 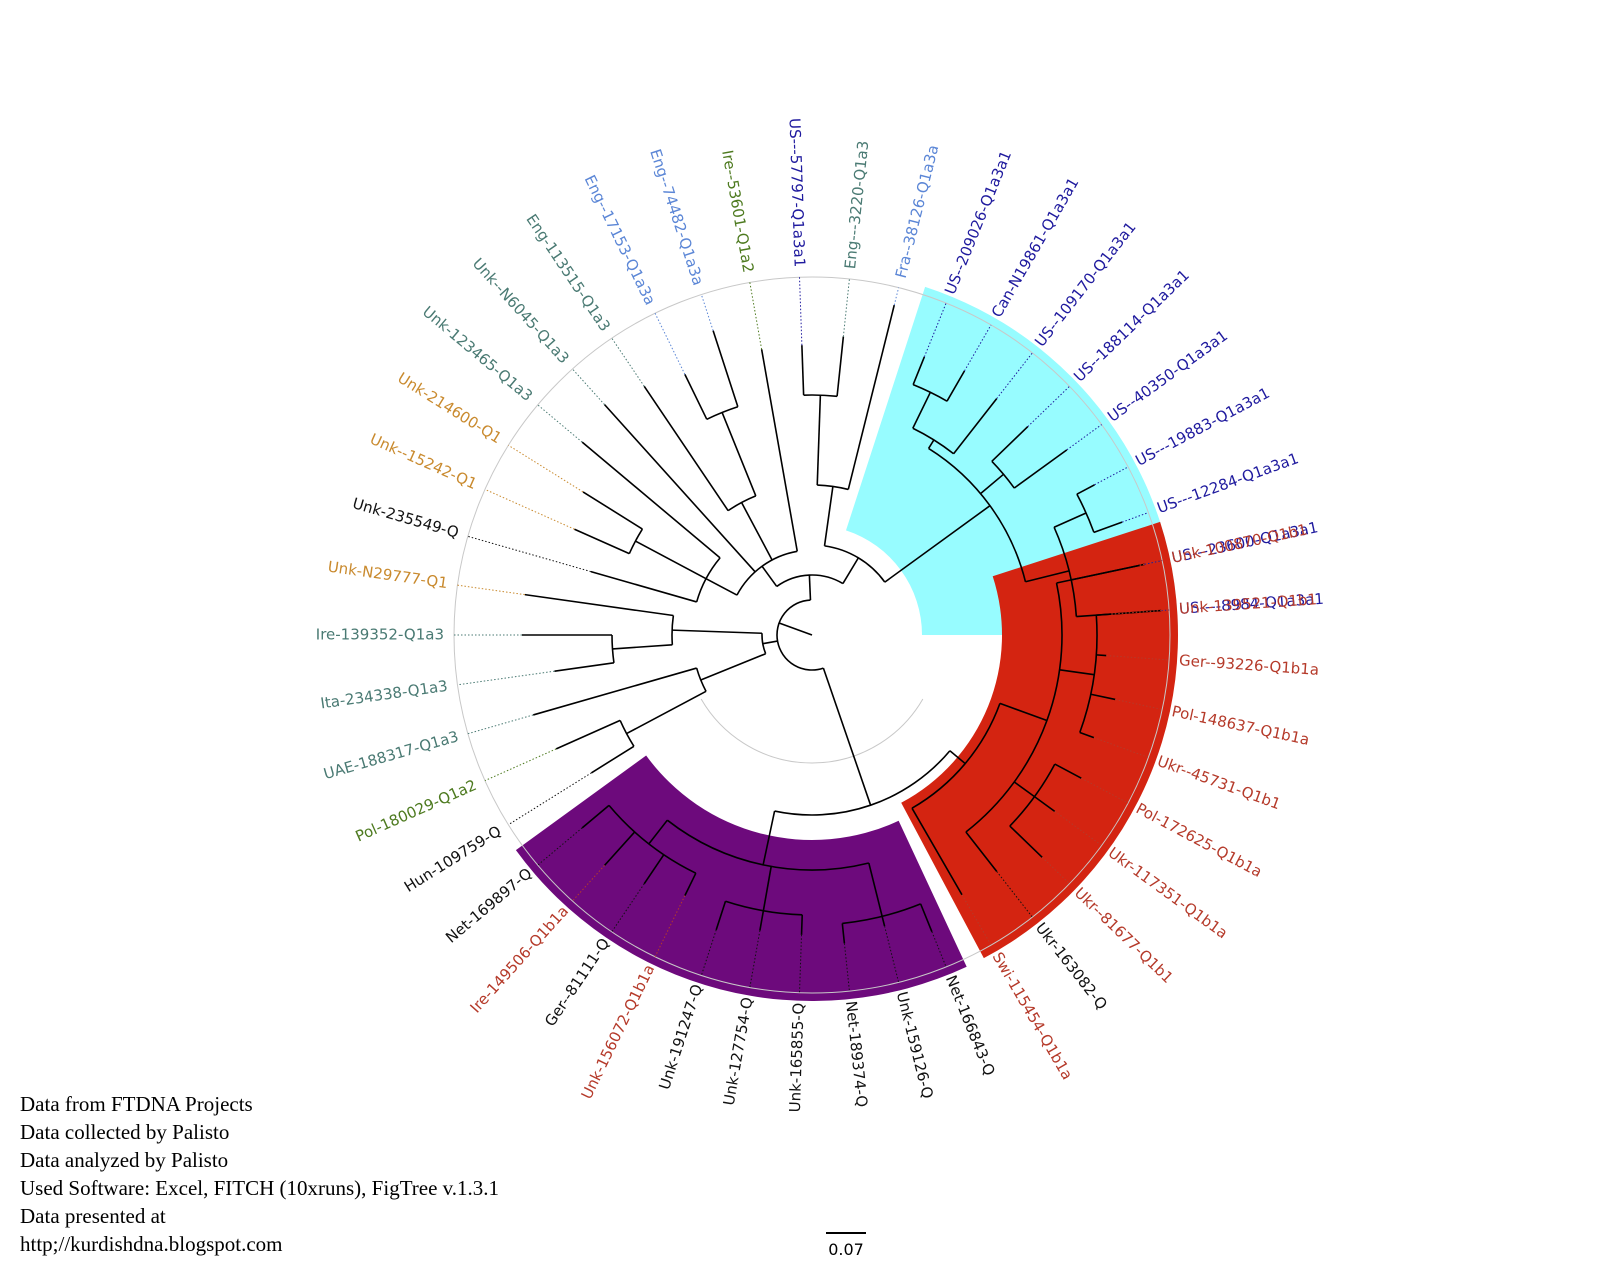 What do you see at coordinates (737, 211) in the screenshot?
I see `leaf-label: Ire--53601-Q1a2` at bounding box center [737, 211].